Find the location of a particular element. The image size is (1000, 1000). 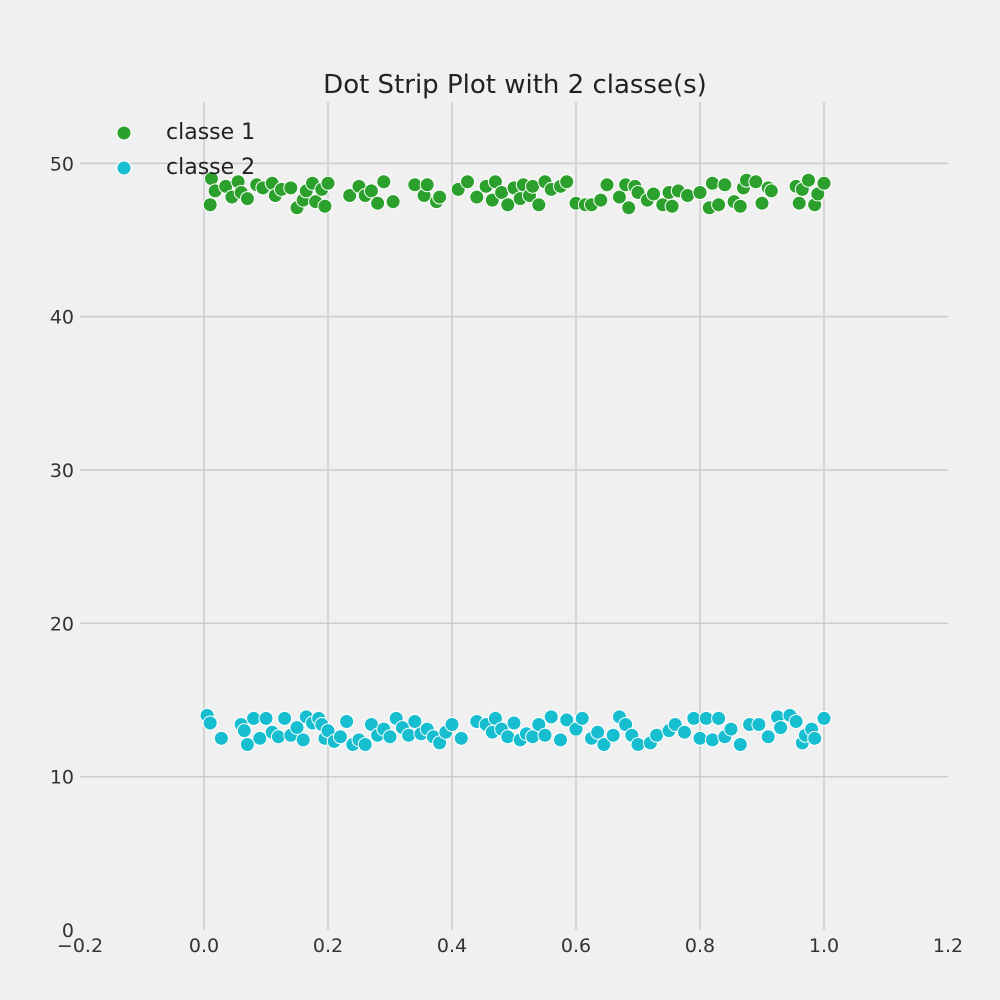

x-tick-label: 0.2 is located at coordinates (328, 946).